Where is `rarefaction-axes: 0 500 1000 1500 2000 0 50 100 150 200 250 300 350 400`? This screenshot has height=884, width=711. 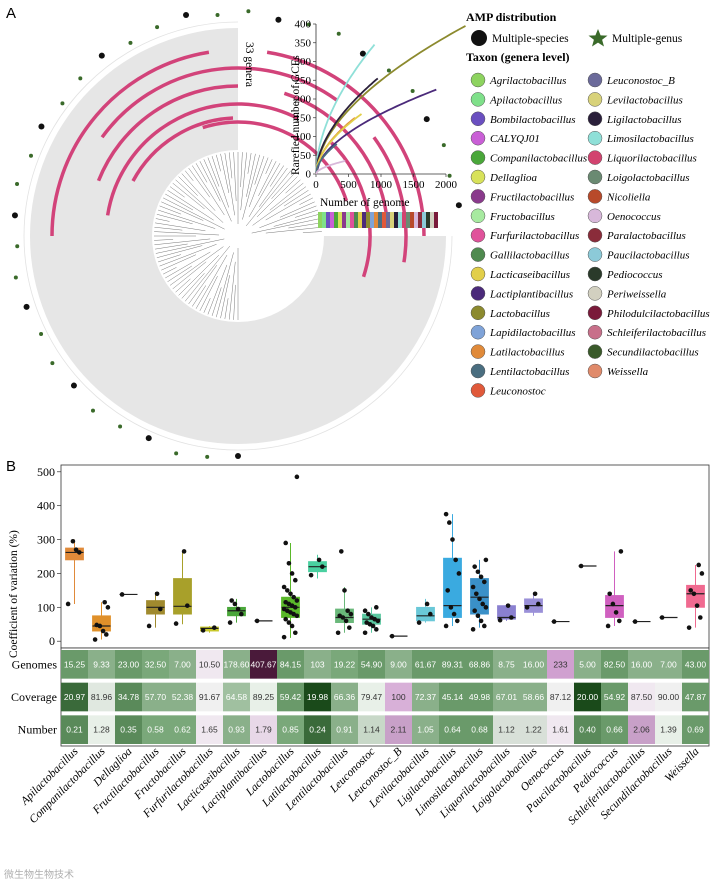
rarefaction-axes: 0 500 1000 1500 2000 0 50 100 150 200 250 300 350 400 is located at coordinates (380, 105).